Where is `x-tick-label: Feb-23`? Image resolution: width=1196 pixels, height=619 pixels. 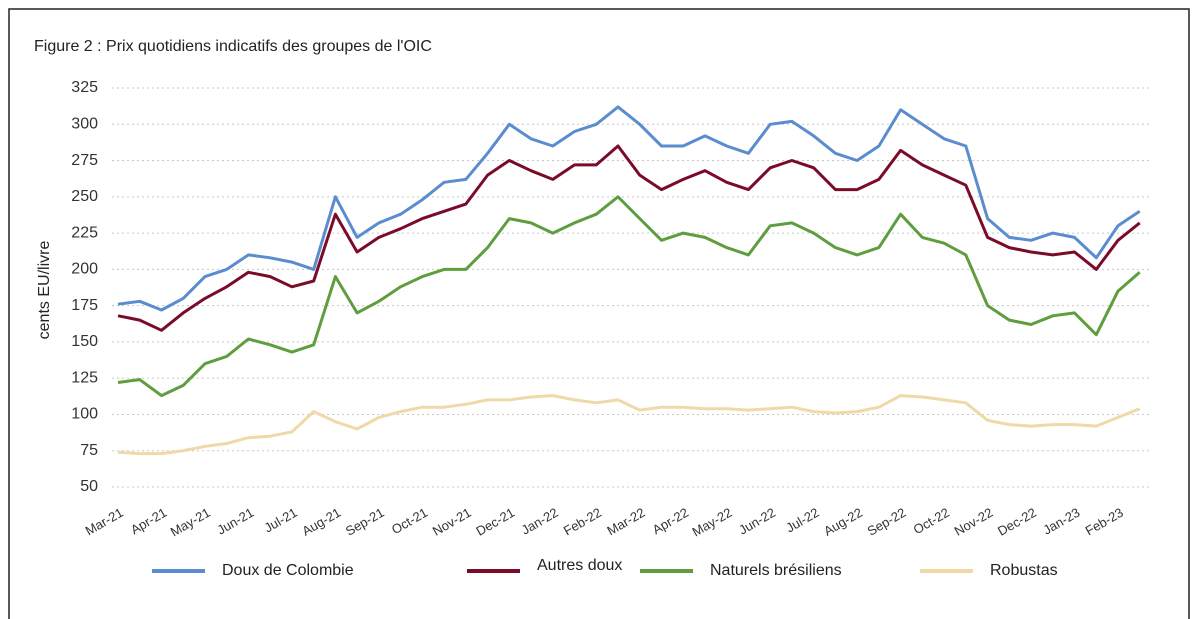 x-tick-label: Feb-23 is located at coordinates (1104, 522).